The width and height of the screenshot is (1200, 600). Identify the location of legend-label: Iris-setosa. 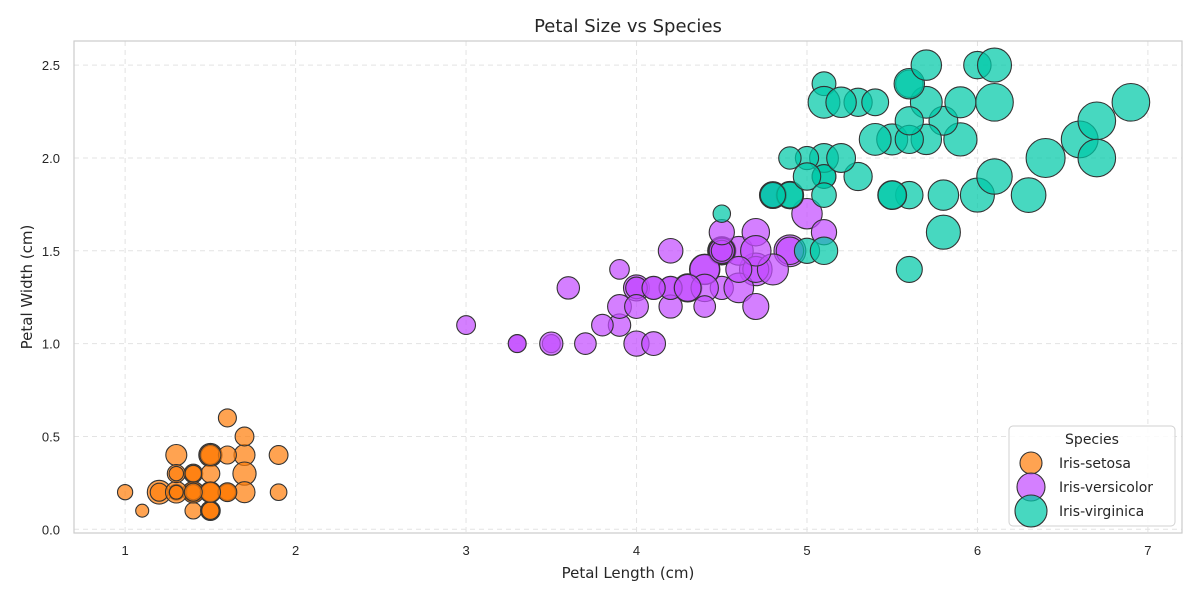
(1095, 464).